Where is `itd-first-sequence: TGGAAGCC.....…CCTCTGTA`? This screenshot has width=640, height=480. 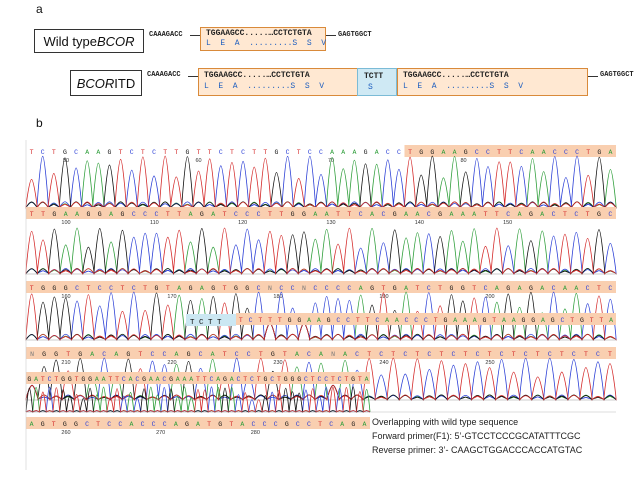 itd-first-sequence: TGGAAGCC.....…CCTCTGTA is located at coordinates (257, 75).